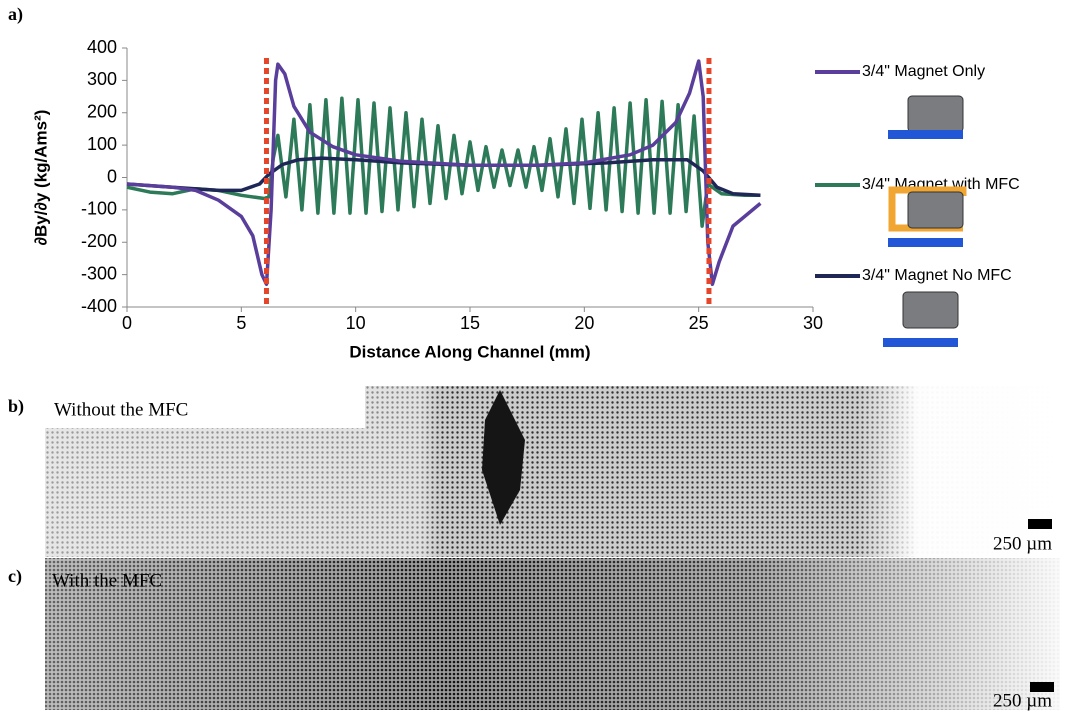  What do you see at coordinates (107, 580) in the screenshot?
I see `caption: With the MFC` at bounding box center [107, 580].